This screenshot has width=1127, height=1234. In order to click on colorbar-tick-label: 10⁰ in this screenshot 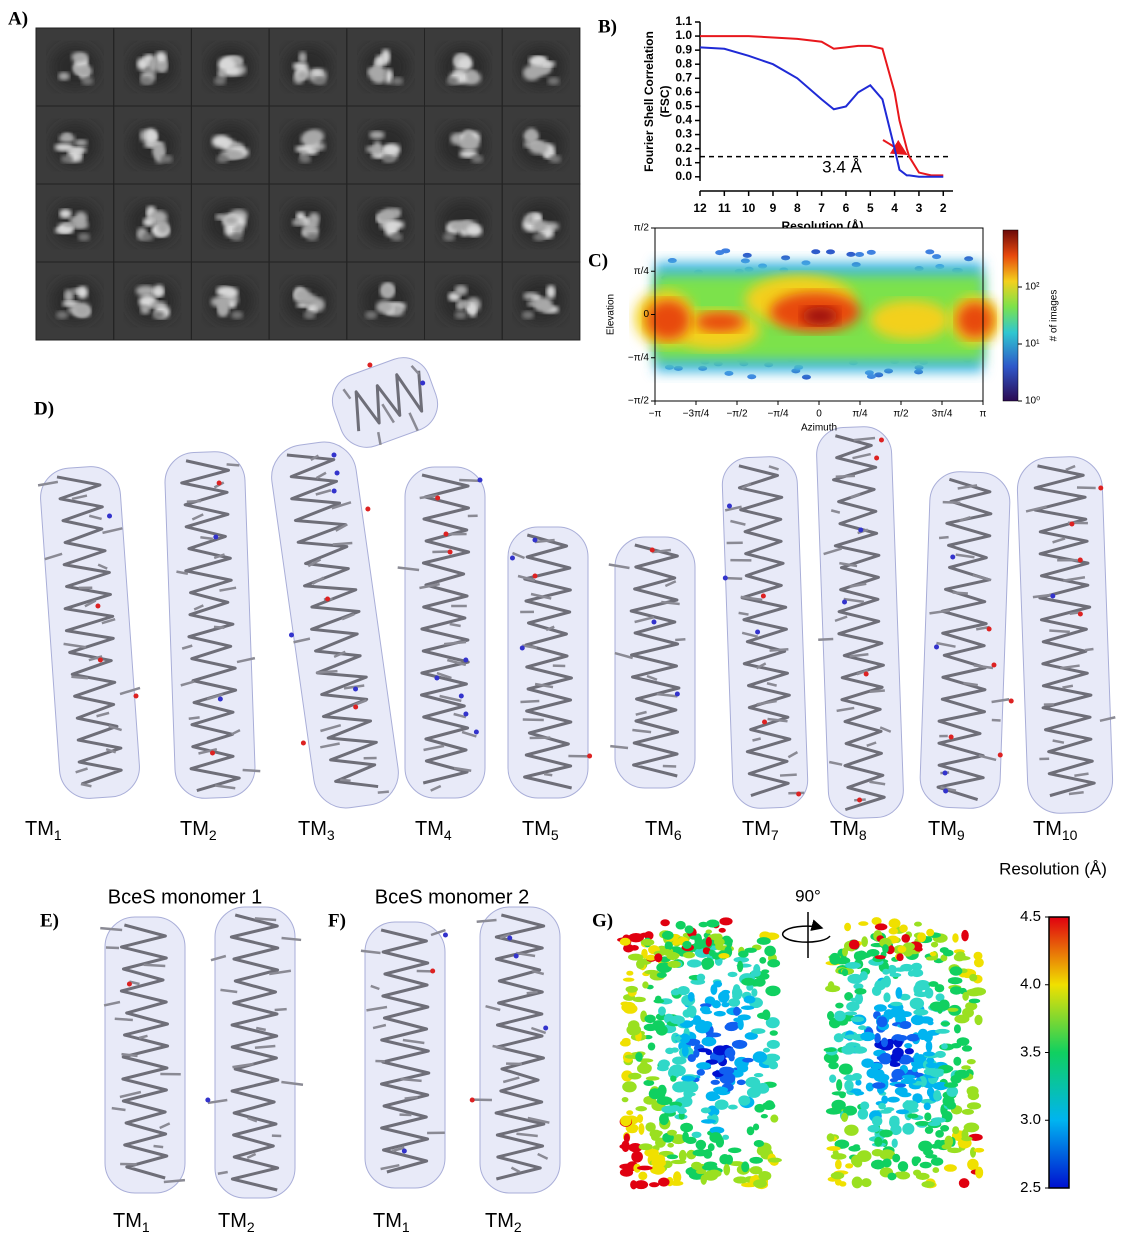, I will do `click(1032, 401)`.